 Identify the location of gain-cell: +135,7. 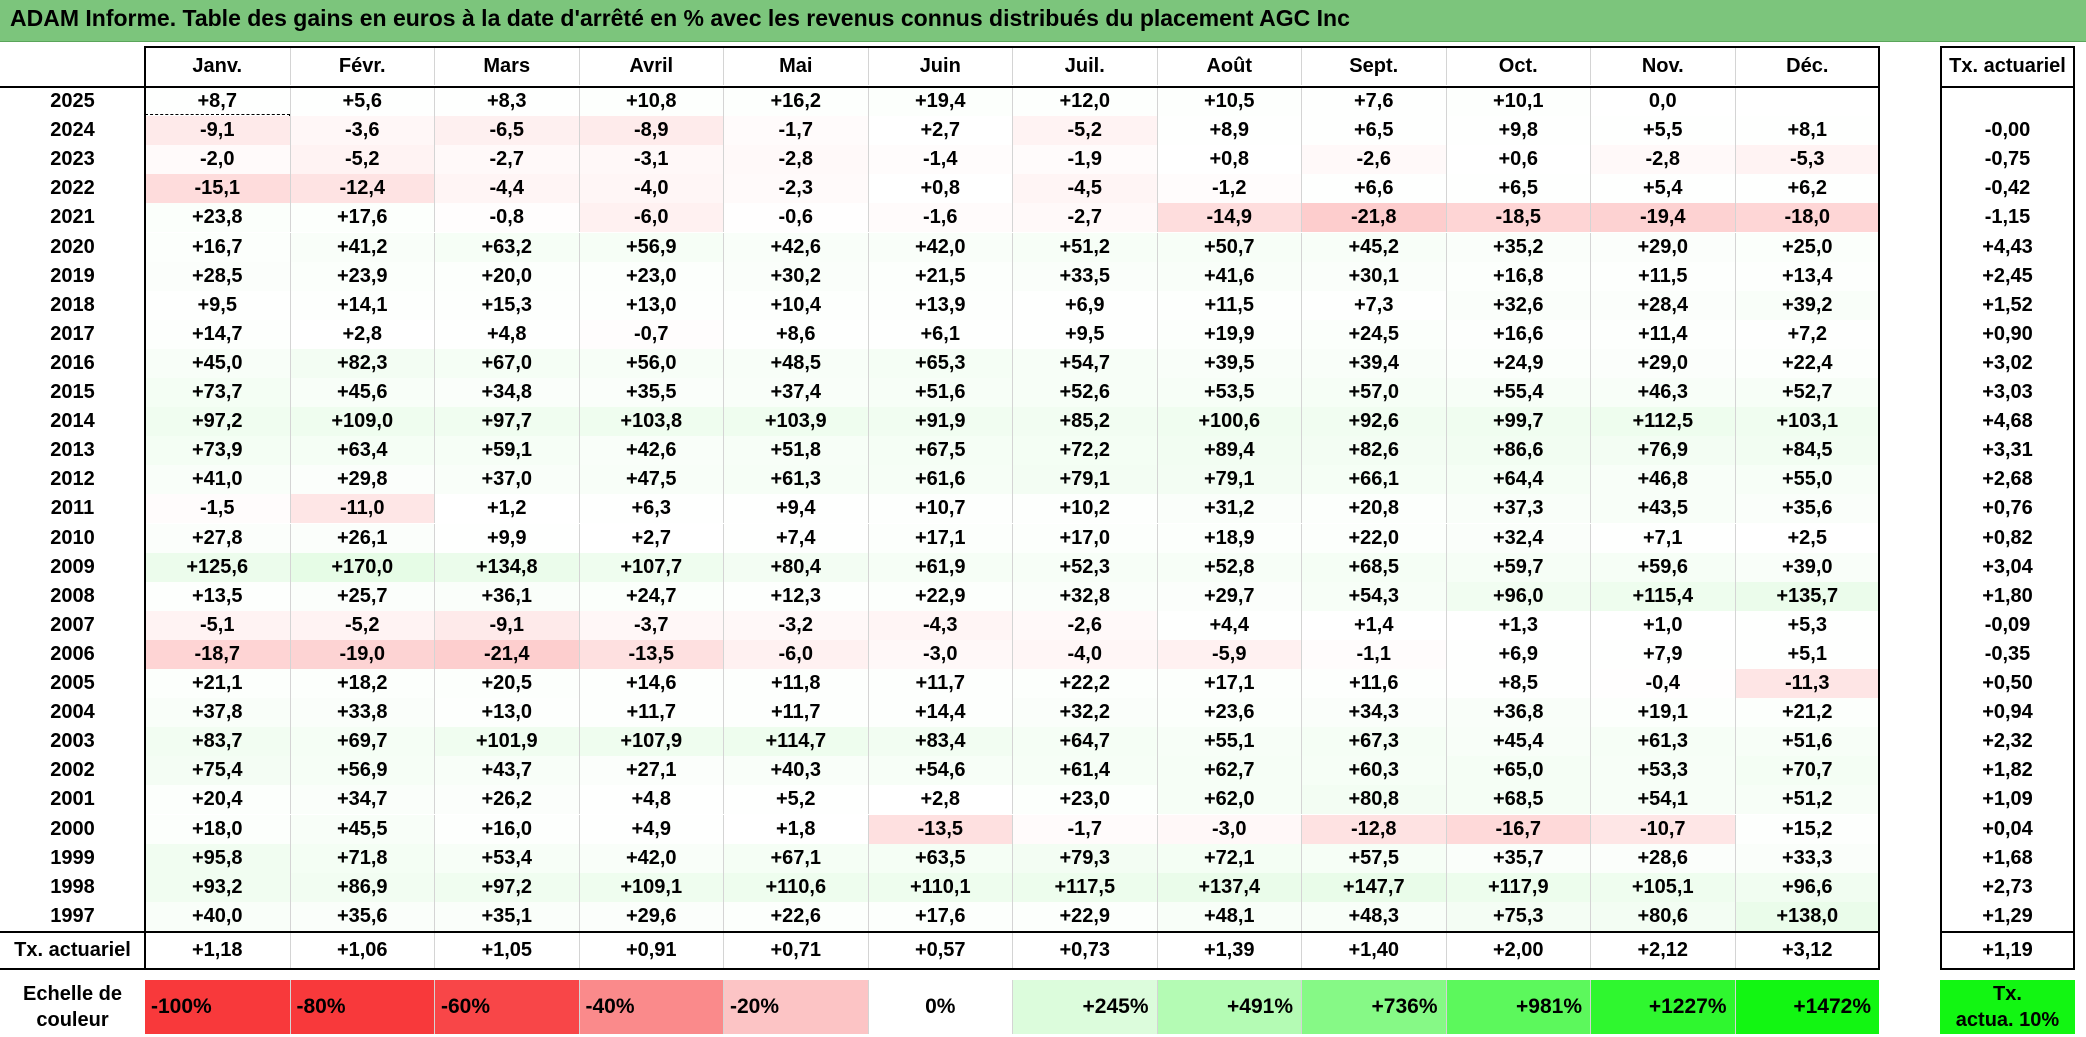
(1806, 596).